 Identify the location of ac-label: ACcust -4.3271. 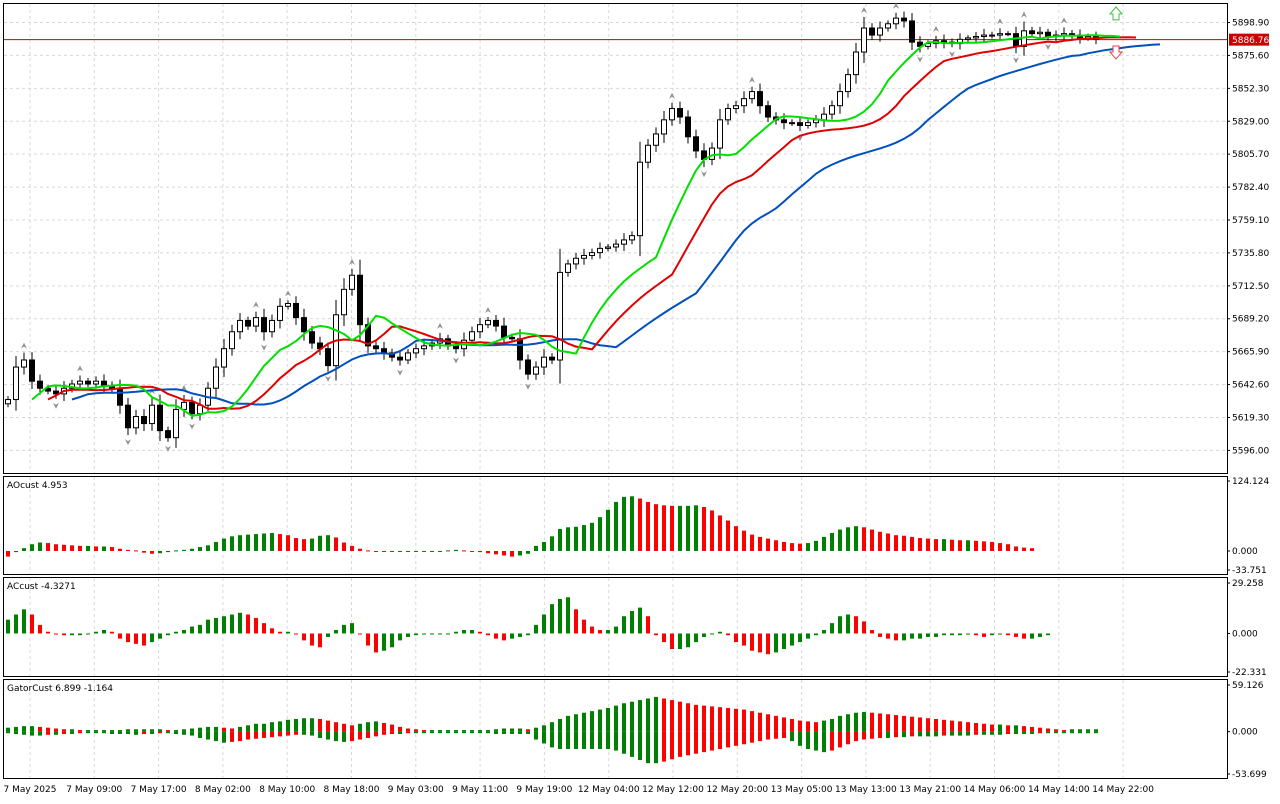
(41, 587).